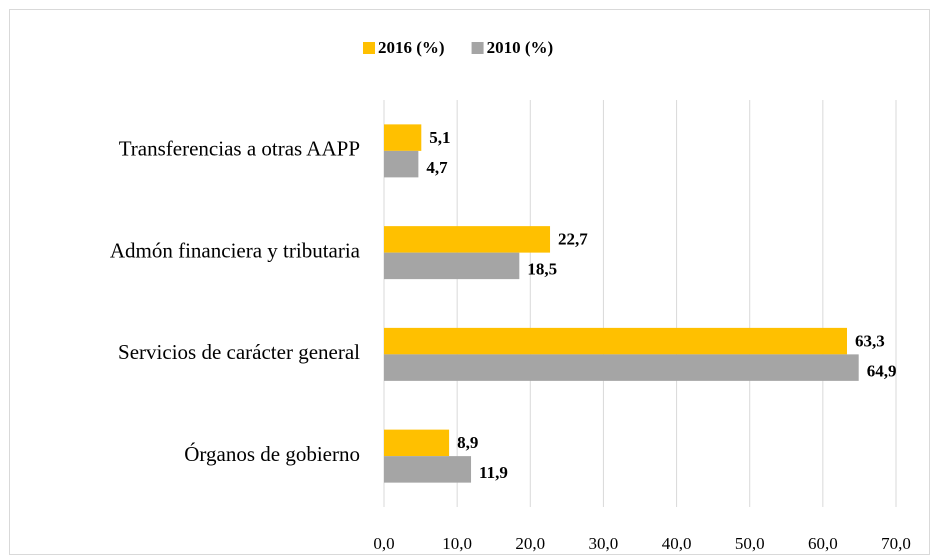 The width and height of the screenshot is (933, 559). I want to click on data-label: 4,7, so click(437, 167).